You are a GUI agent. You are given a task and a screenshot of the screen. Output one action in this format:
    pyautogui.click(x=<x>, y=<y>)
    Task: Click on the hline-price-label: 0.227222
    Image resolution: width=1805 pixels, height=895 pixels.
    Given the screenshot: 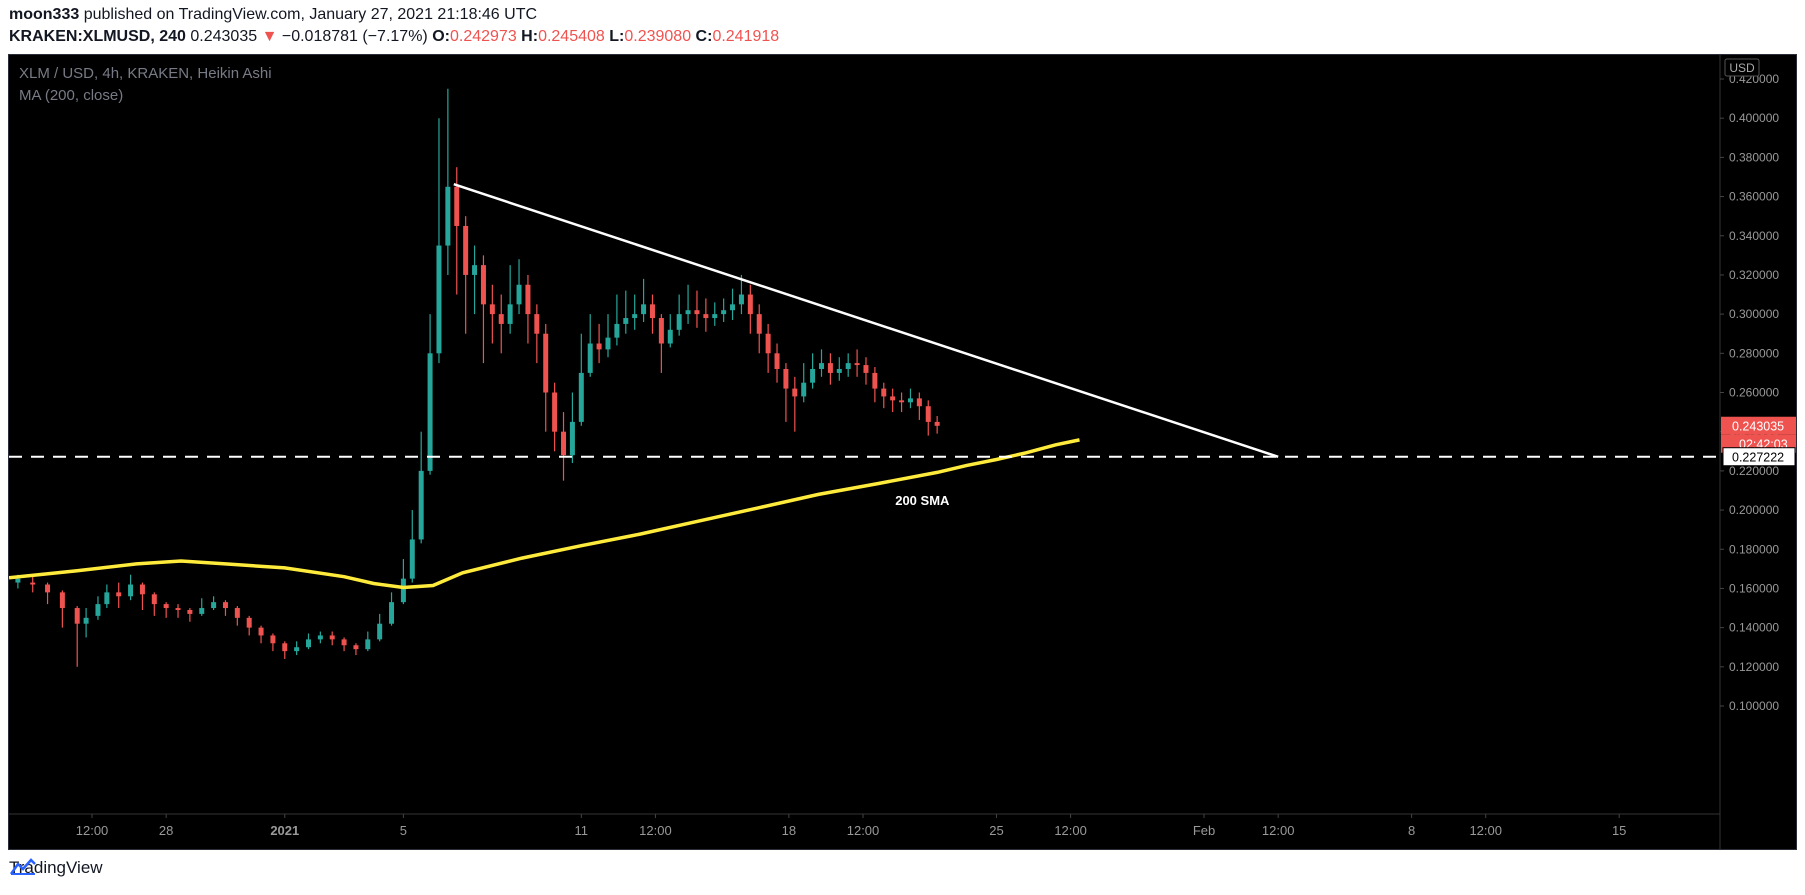 What is the action you would take?
    pyautogui.click(x=1759, y=457)
    